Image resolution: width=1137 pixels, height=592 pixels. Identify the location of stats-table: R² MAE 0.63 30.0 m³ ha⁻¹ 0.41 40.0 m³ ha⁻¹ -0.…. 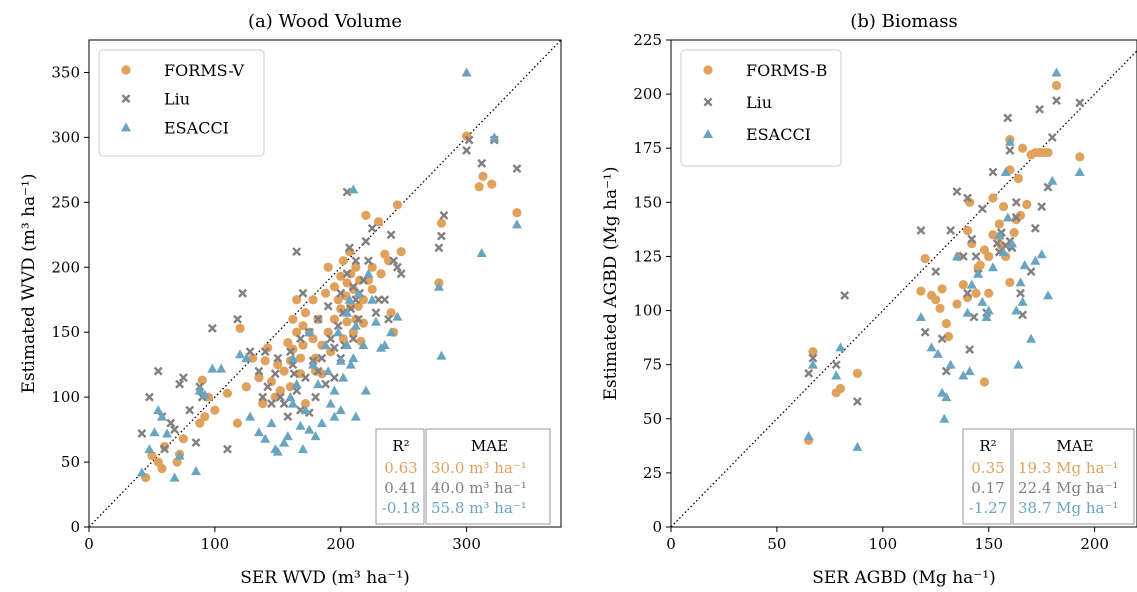
(463, 476).